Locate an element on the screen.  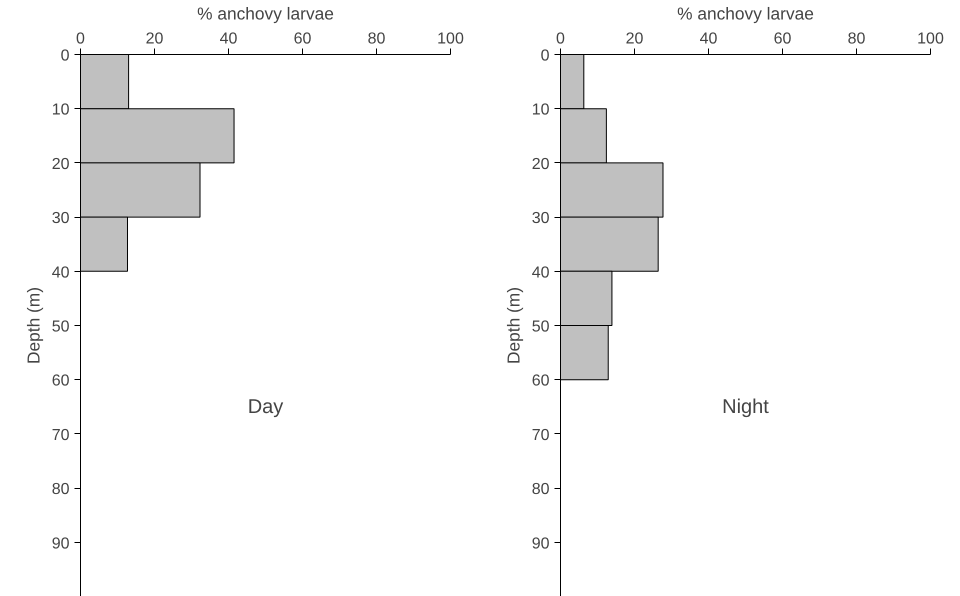
annotation: Day is located at coordinates (266, 407).